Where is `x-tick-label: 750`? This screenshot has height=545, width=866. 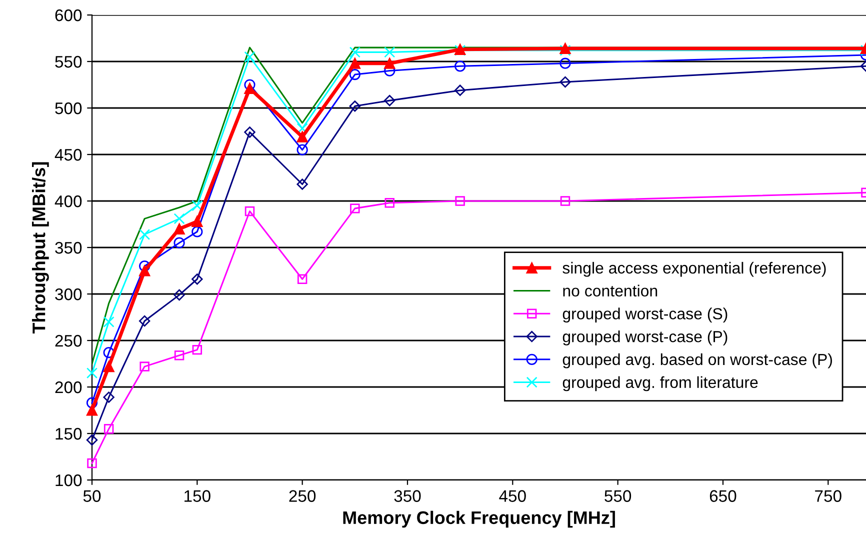
x-tick-label: 750 is located at coordinates (828, 496).